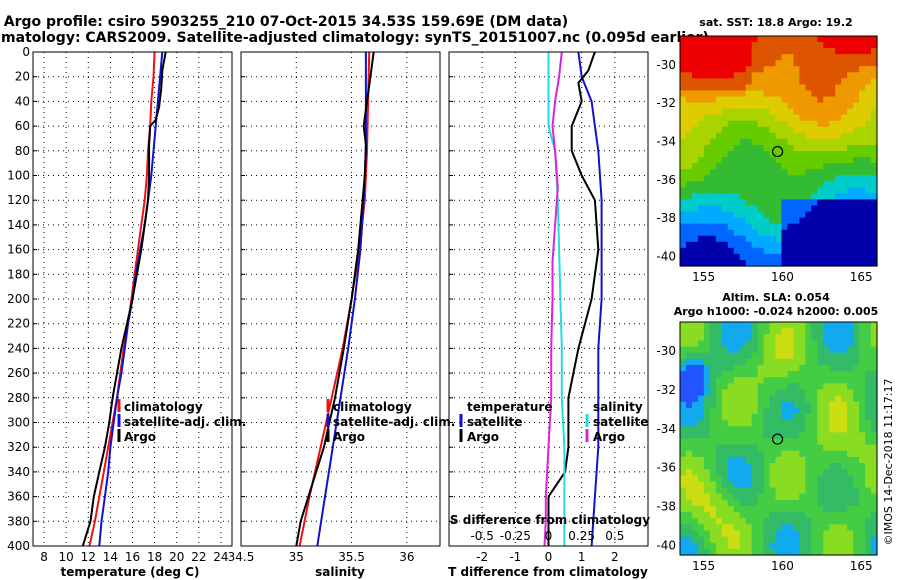 This screenshot has width=900, height=580. What do you see at coordinates (110, 557) in the screenshot?
I see `x-tick-label: 14` at bounding box center [110, 557].